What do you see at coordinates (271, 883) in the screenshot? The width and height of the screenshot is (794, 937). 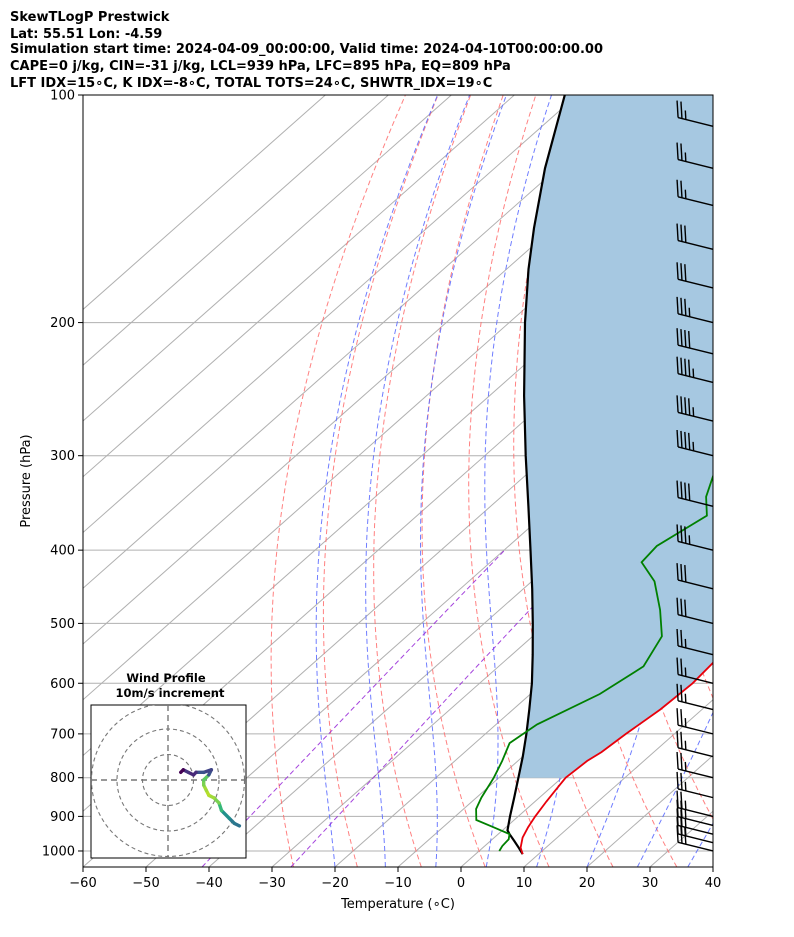 I see `x-tick-label: −30` at bounding box center [271, 883].